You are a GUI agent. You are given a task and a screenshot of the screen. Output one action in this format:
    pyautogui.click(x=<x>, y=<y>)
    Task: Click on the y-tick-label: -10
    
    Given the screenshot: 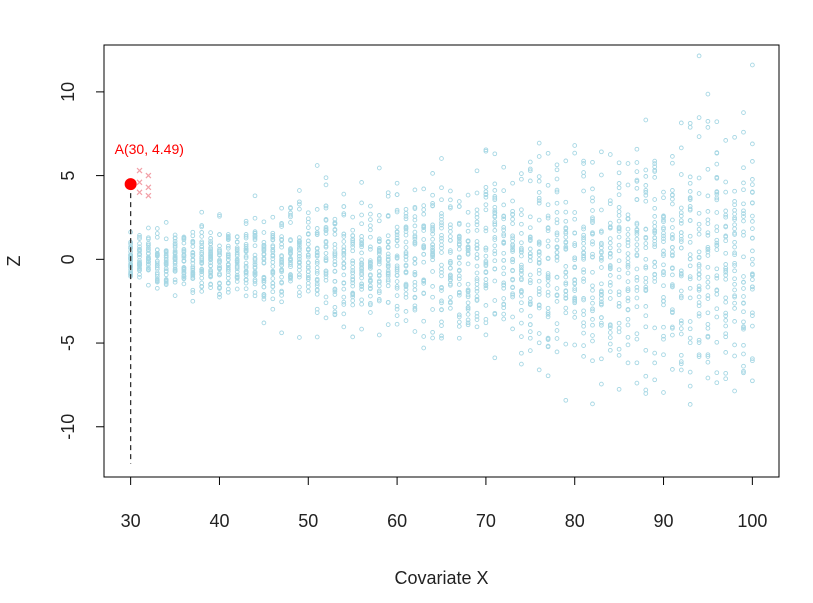 What is the action you would take?
    pyautogui.click(x=68, y=427)
    